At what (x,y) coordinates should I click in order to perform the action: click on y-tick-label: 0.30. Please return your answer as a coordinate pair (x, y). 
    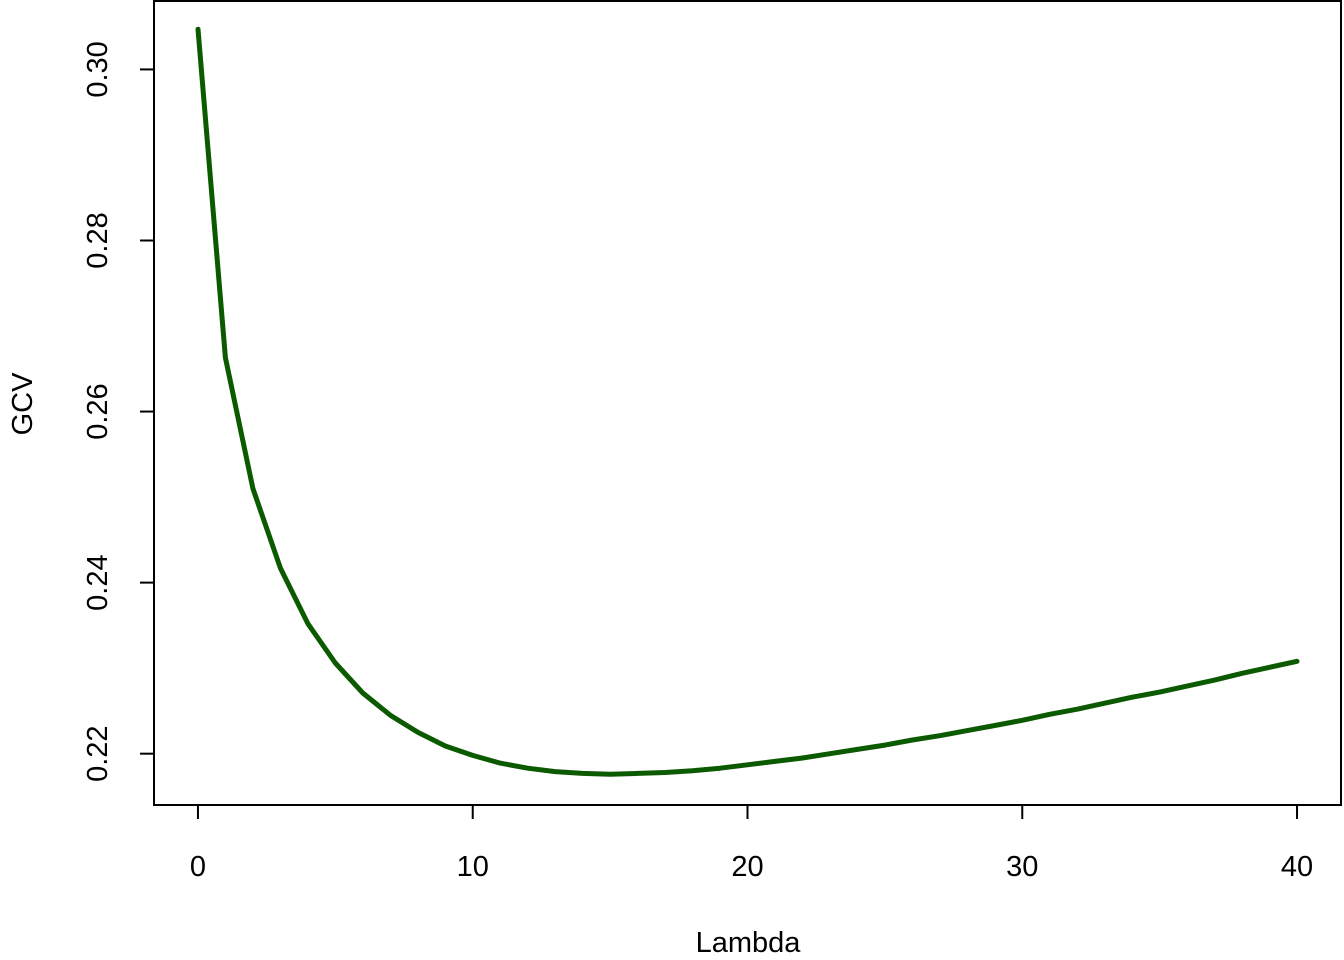
    Looking at the image, I should click on (98, 69).